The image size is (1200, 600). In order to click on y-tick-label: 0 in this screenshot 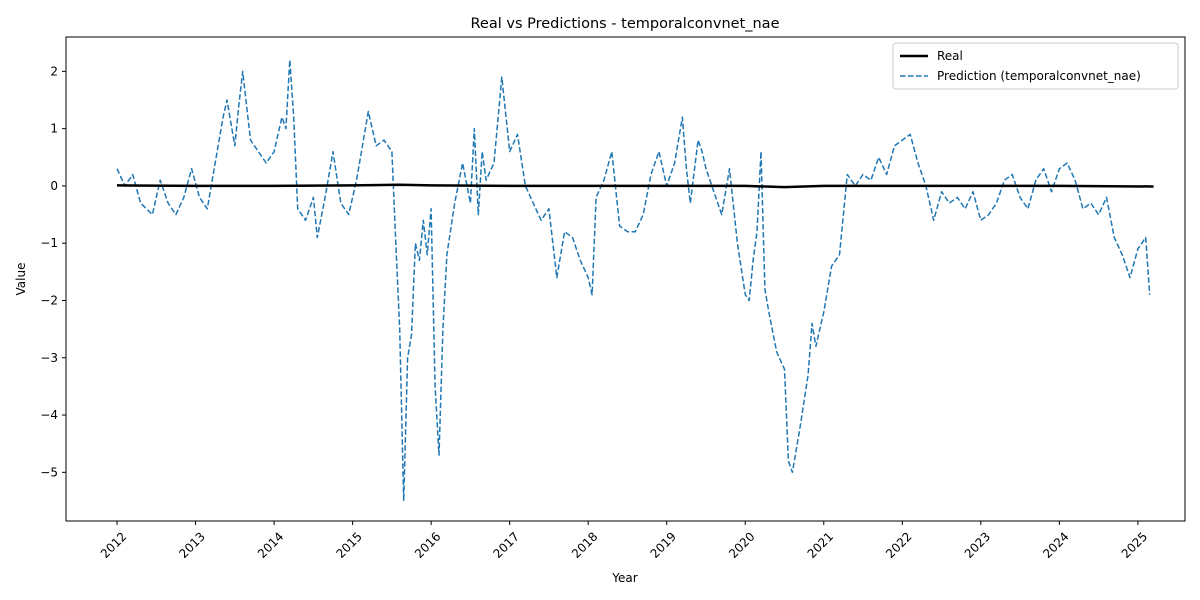, I will do `click(54, 186)`.